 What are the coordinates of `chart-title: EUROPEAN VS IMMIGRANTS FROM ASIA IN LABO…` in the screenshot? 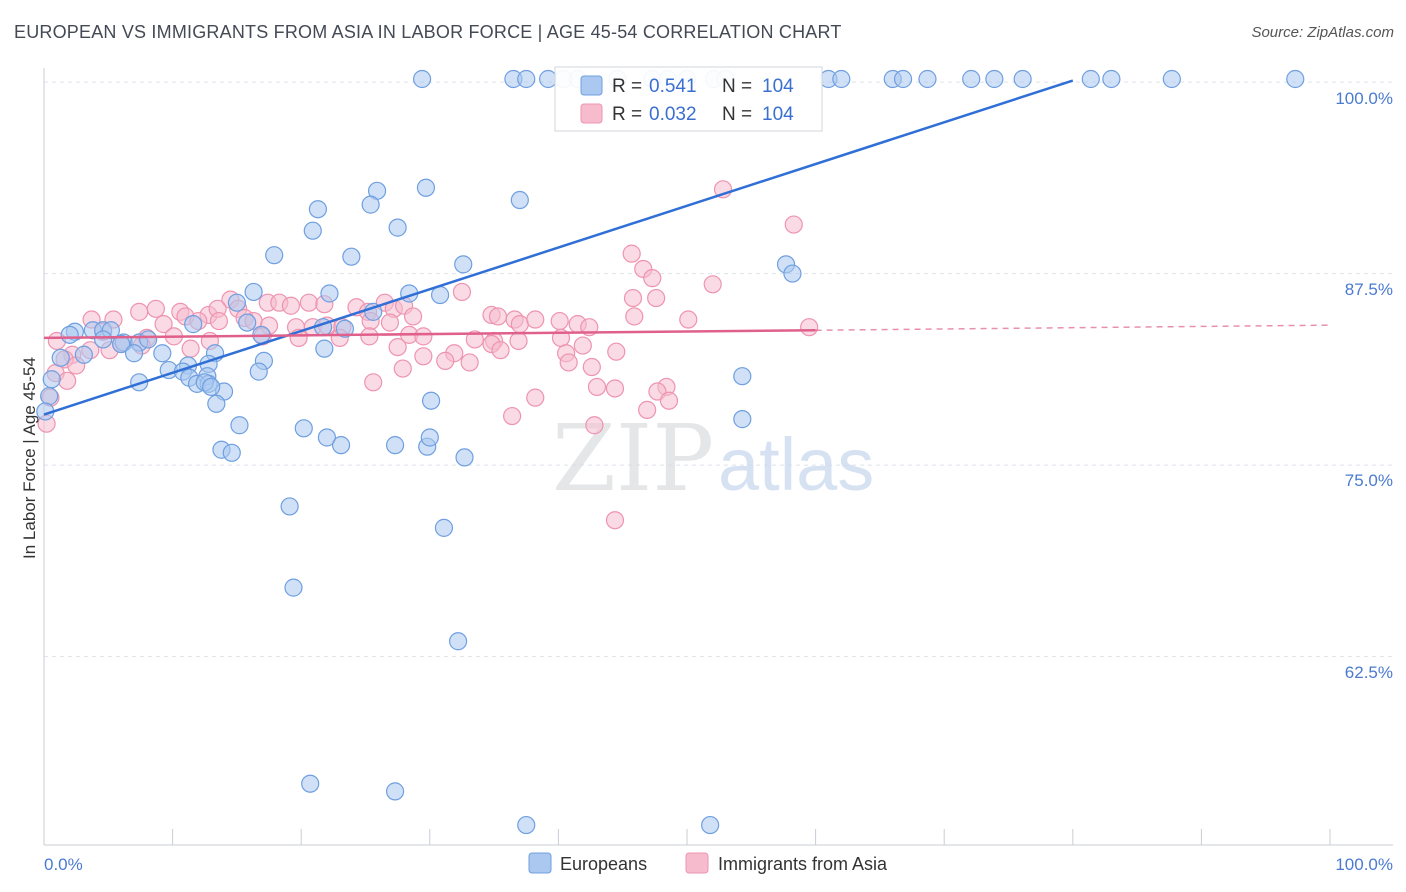 It's located at (428, 32).